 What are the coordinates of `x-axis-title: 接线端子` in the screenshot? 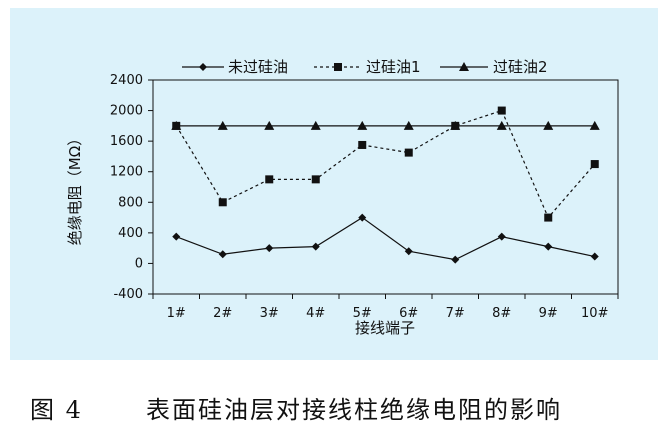 It's located at (385, 328).